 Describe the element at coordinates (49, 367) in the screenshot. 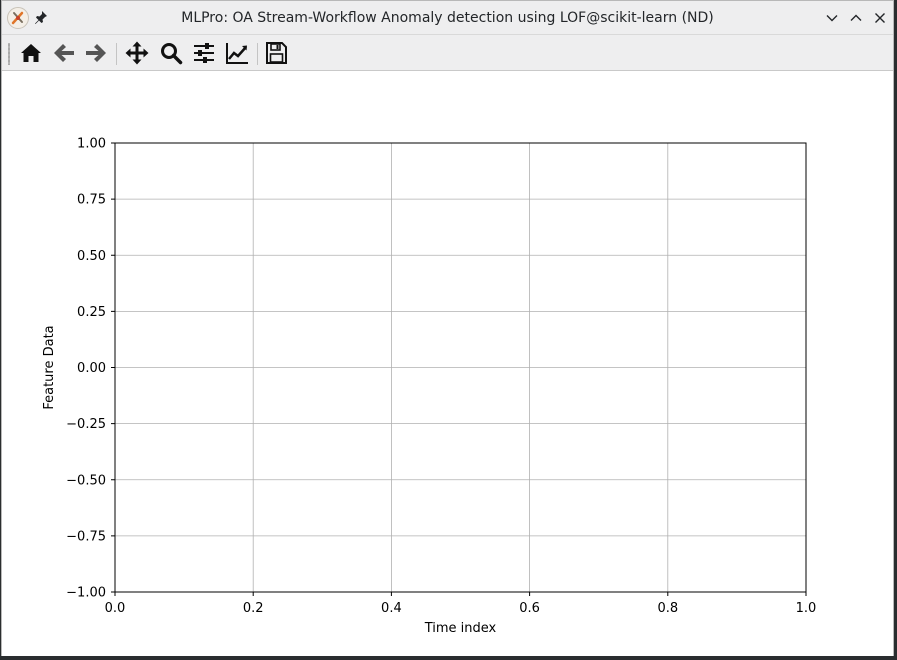

I see `y-axis-label: Feature Data` at that location.